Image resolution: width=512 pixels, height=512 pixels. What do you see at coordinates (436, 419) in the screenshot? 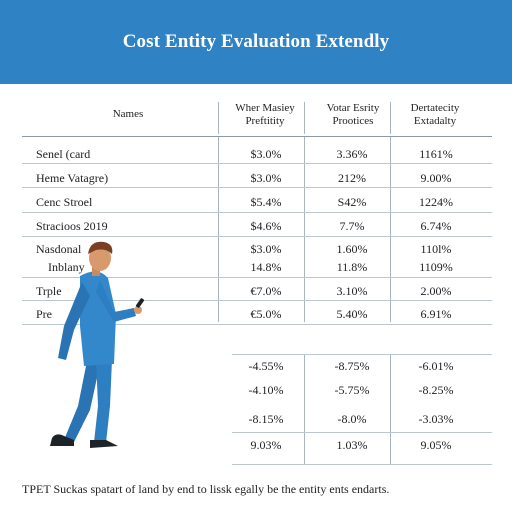
I see `lower-row-value: -3.03%` at bounding box center [436, 419].